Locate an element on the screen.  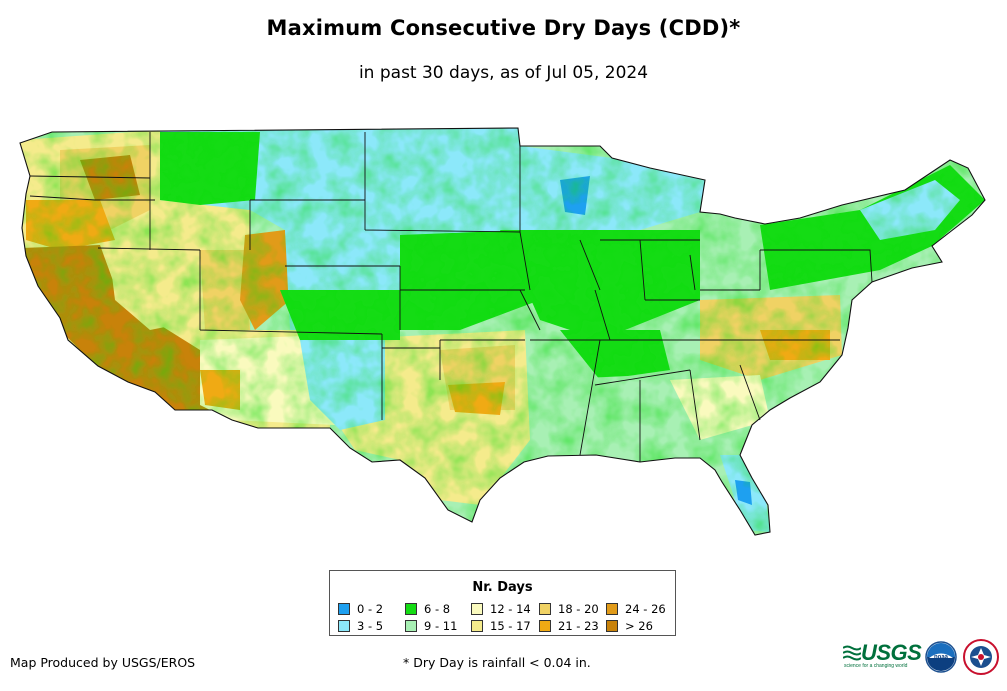
legend-item: > 26 is located at coordinates (629, 626).